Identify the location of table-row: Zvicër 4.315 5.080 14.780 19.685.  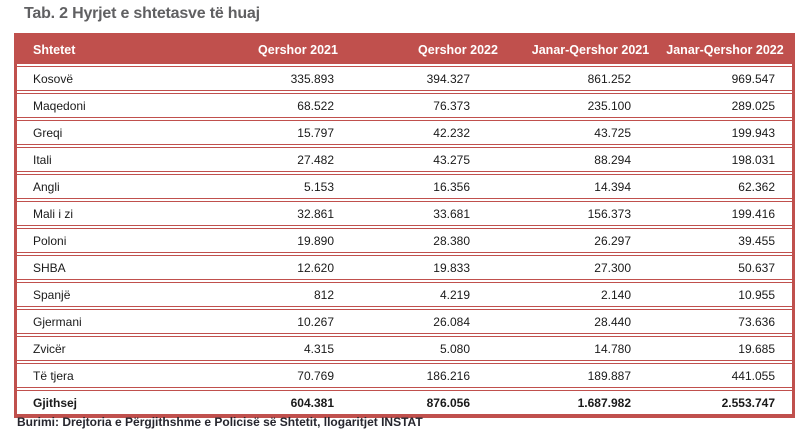
(404, 348).